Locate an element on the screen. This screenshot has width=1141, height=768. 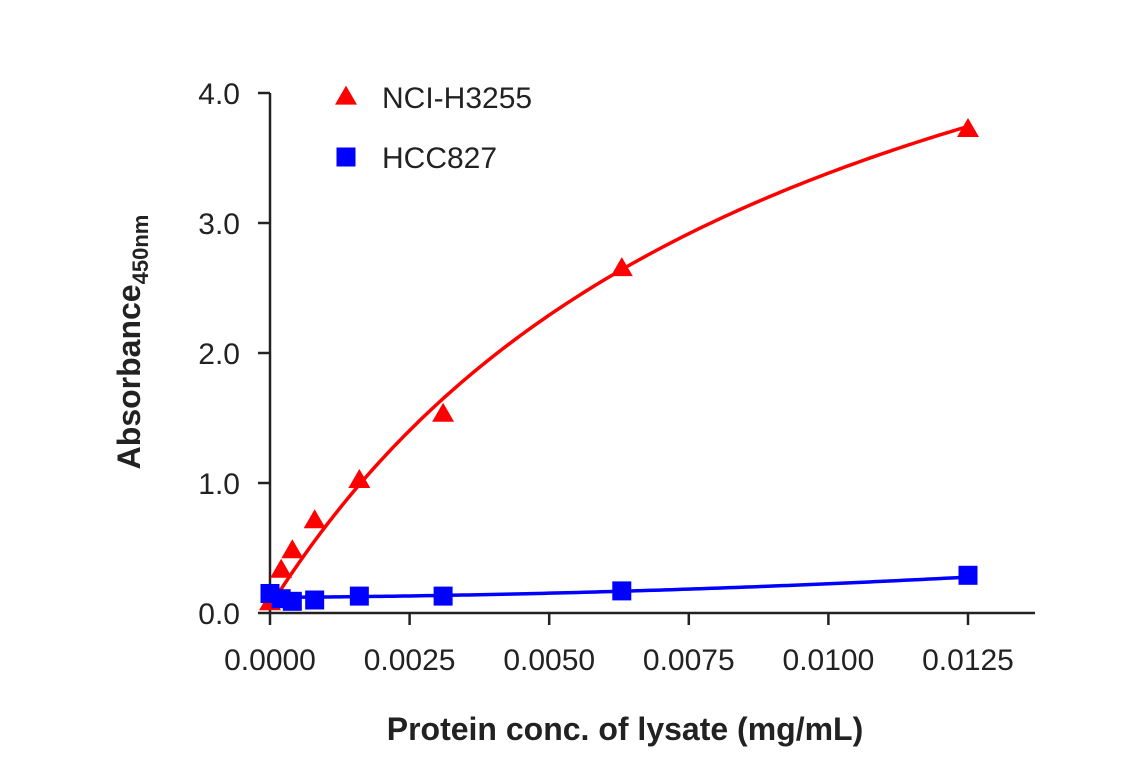
y-ticks: 0.0 1.0 2.0 3.0 4.0 is located at coordinates (234, 354).